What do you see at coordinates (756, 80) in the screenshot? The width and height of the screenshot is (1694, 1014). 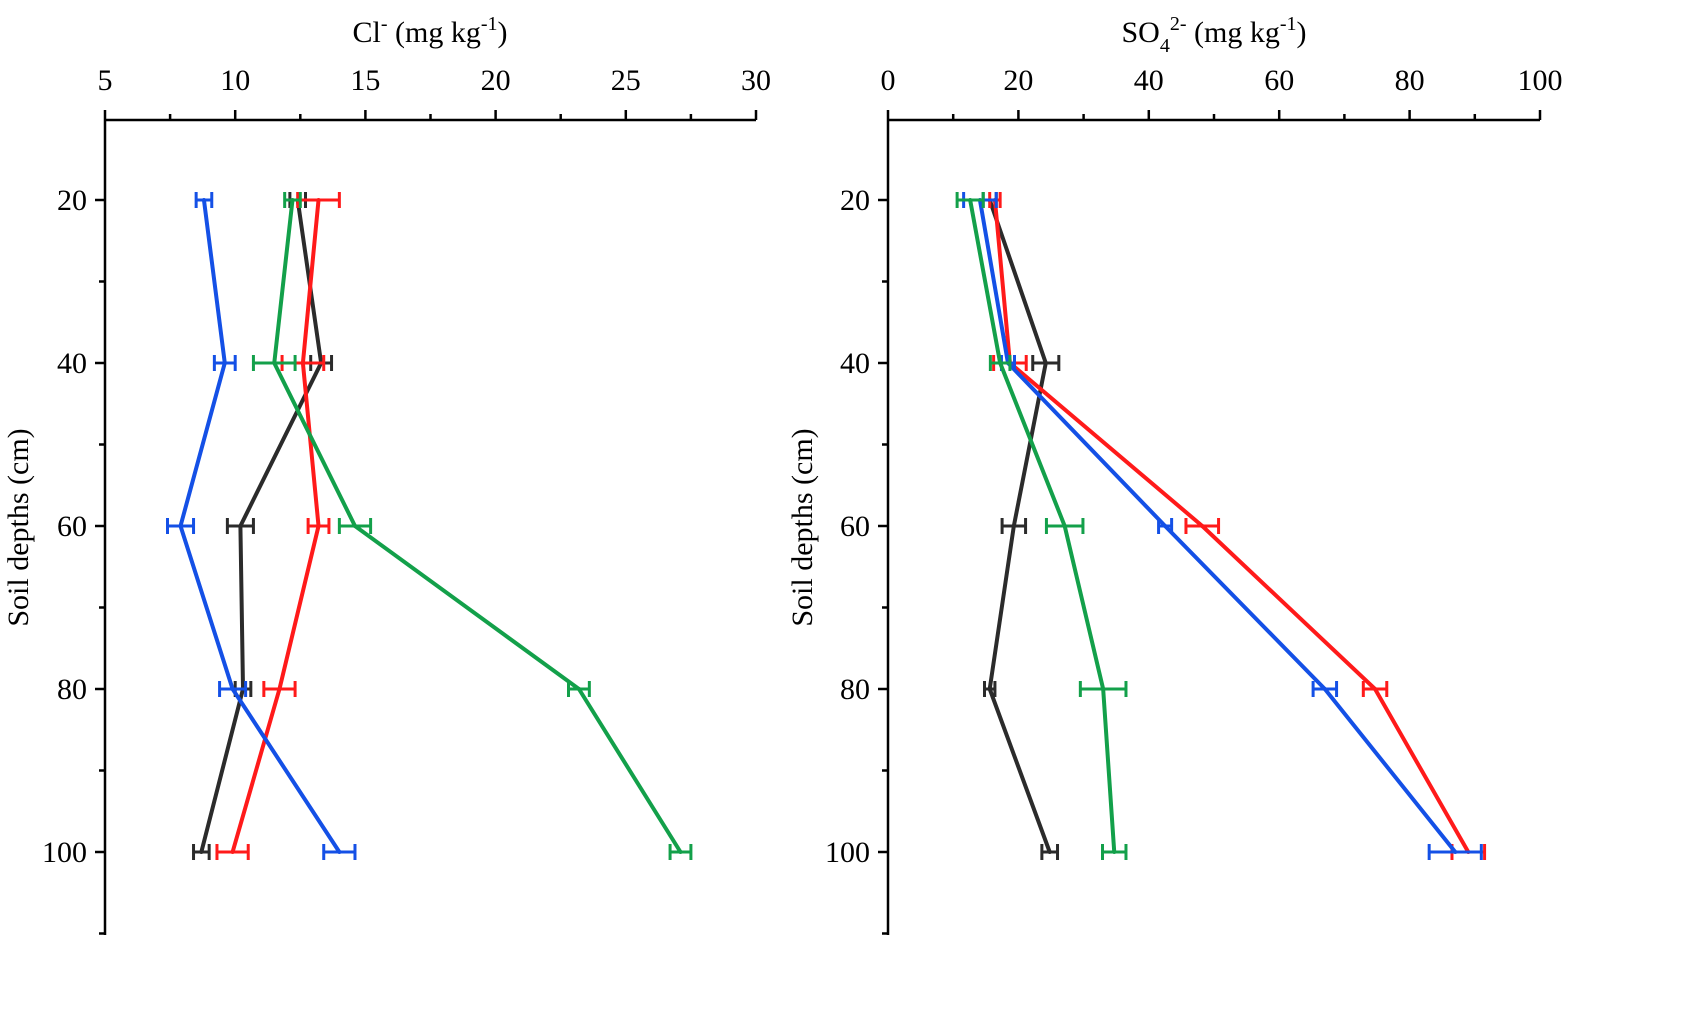 I see `x-tick-label: 30` at bounding box center [756, 80].